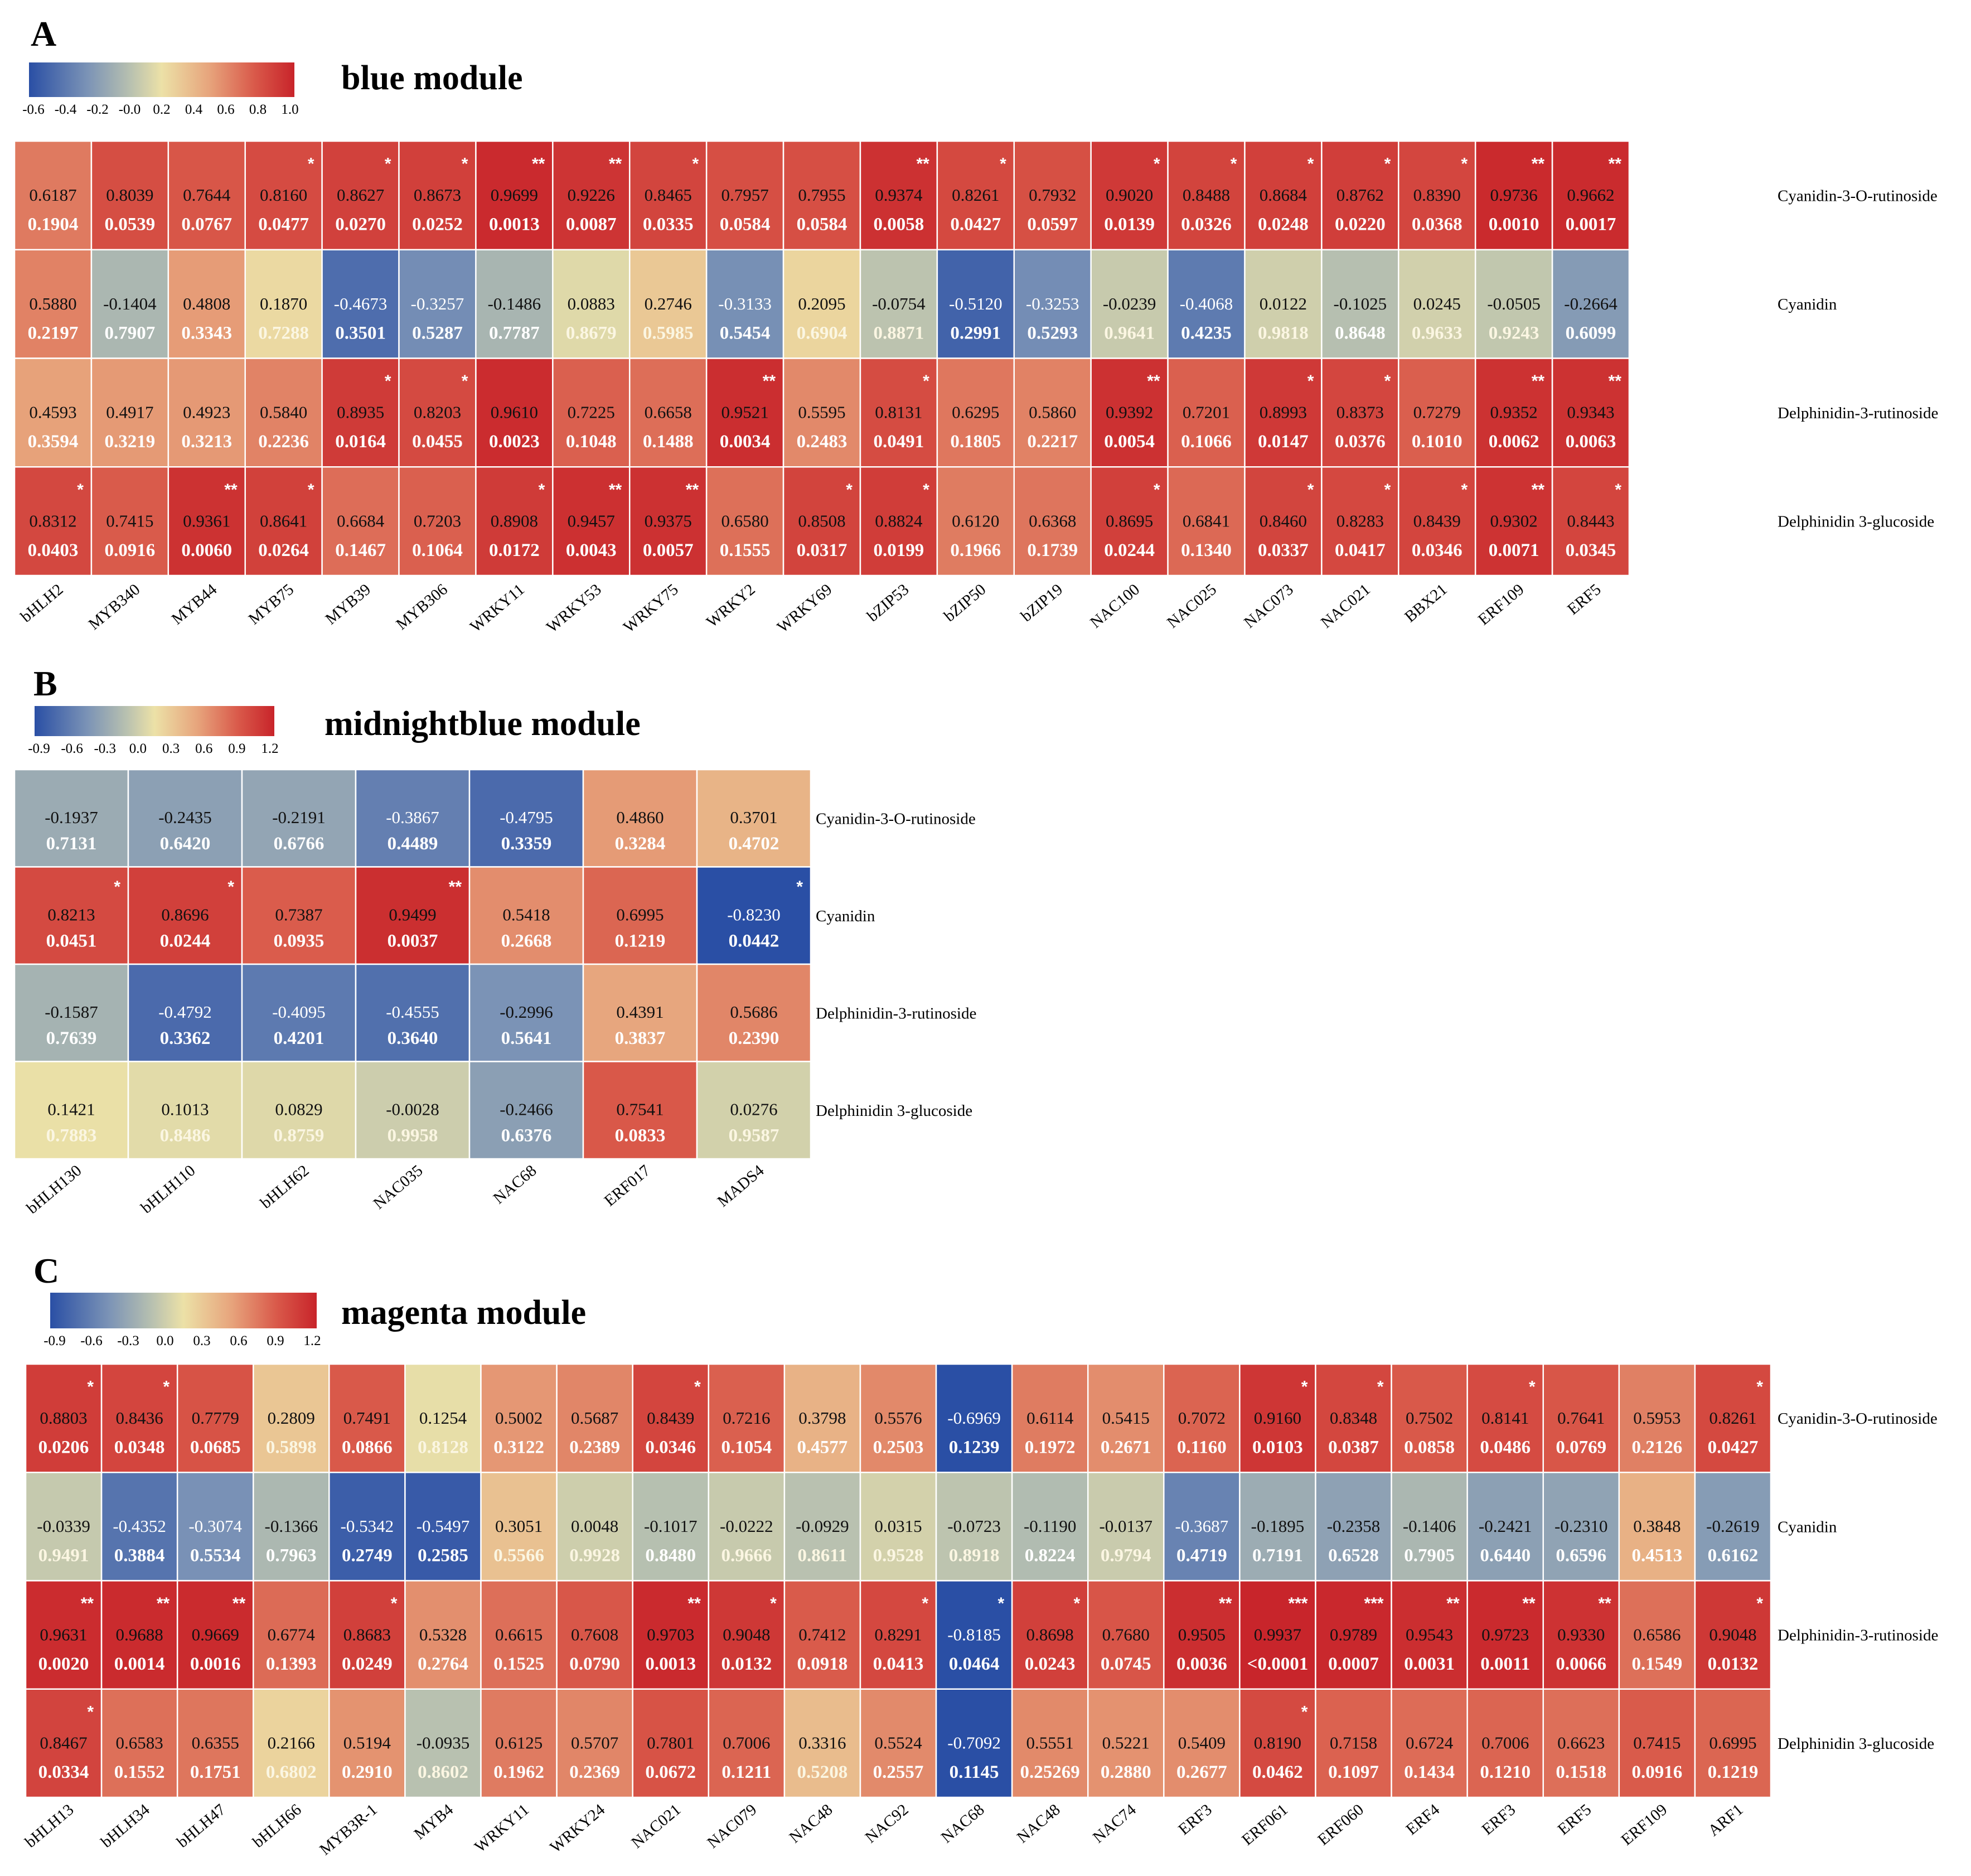  Describe the element at coordinates (1591, 442) in the screenshot. I see `p-value: 0.0063` at that location.